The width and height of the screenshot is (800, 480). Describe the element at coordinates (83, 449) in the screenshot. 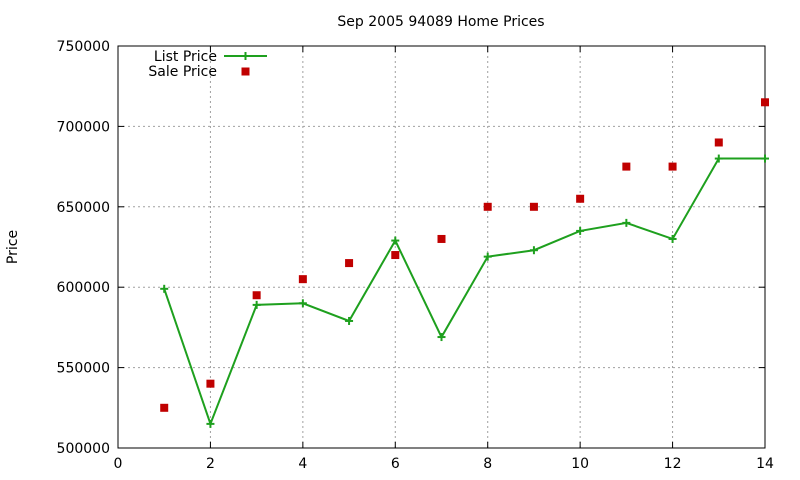

I see `y-tick-label: 500000` at that location.